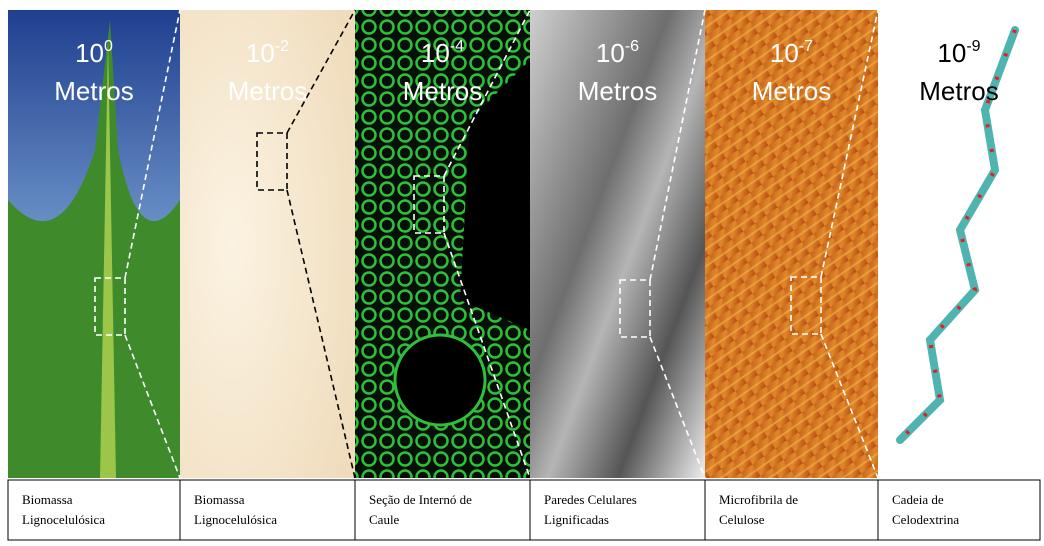  Describe the element at coordinates (925, 519) in the screenshot. I see `caption: Celodextrina` at that location.